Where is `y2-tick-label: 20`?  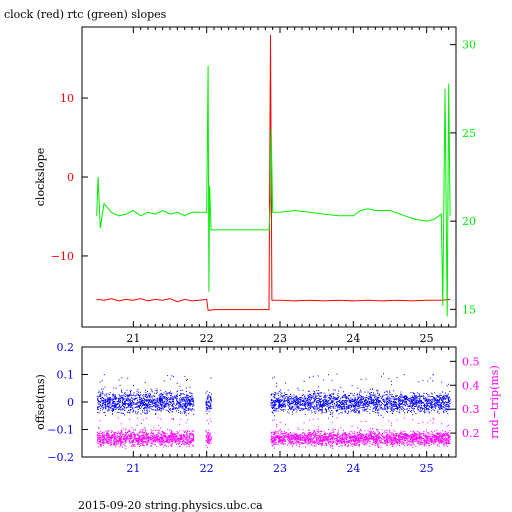 y2-tick-label: 20 is located at coordinates (469, 221).